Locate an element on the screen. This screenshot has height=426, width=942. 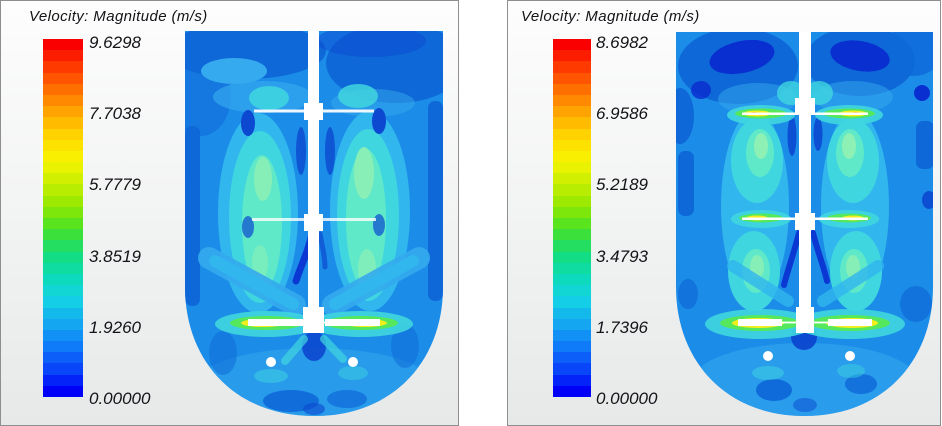
colorbar-tick-label: 1.9260 is located at coordinates (115, 327).